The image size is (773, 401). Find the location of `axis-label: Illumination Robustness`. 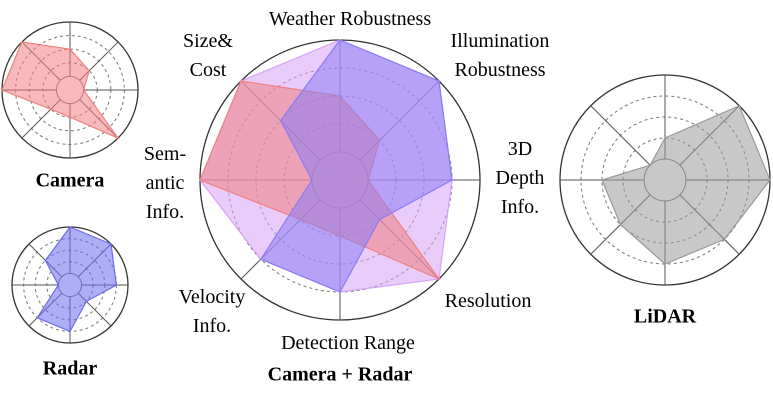

axis-label: Illumination Robustness is located at coordinates (500, 55).